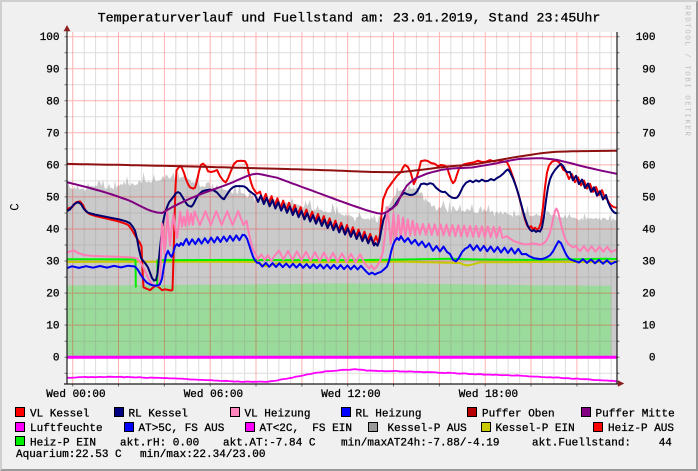 This screenshot has height=471, width=698. I want to click on svg-text: Heiz-P EIN, so click(63, 443).